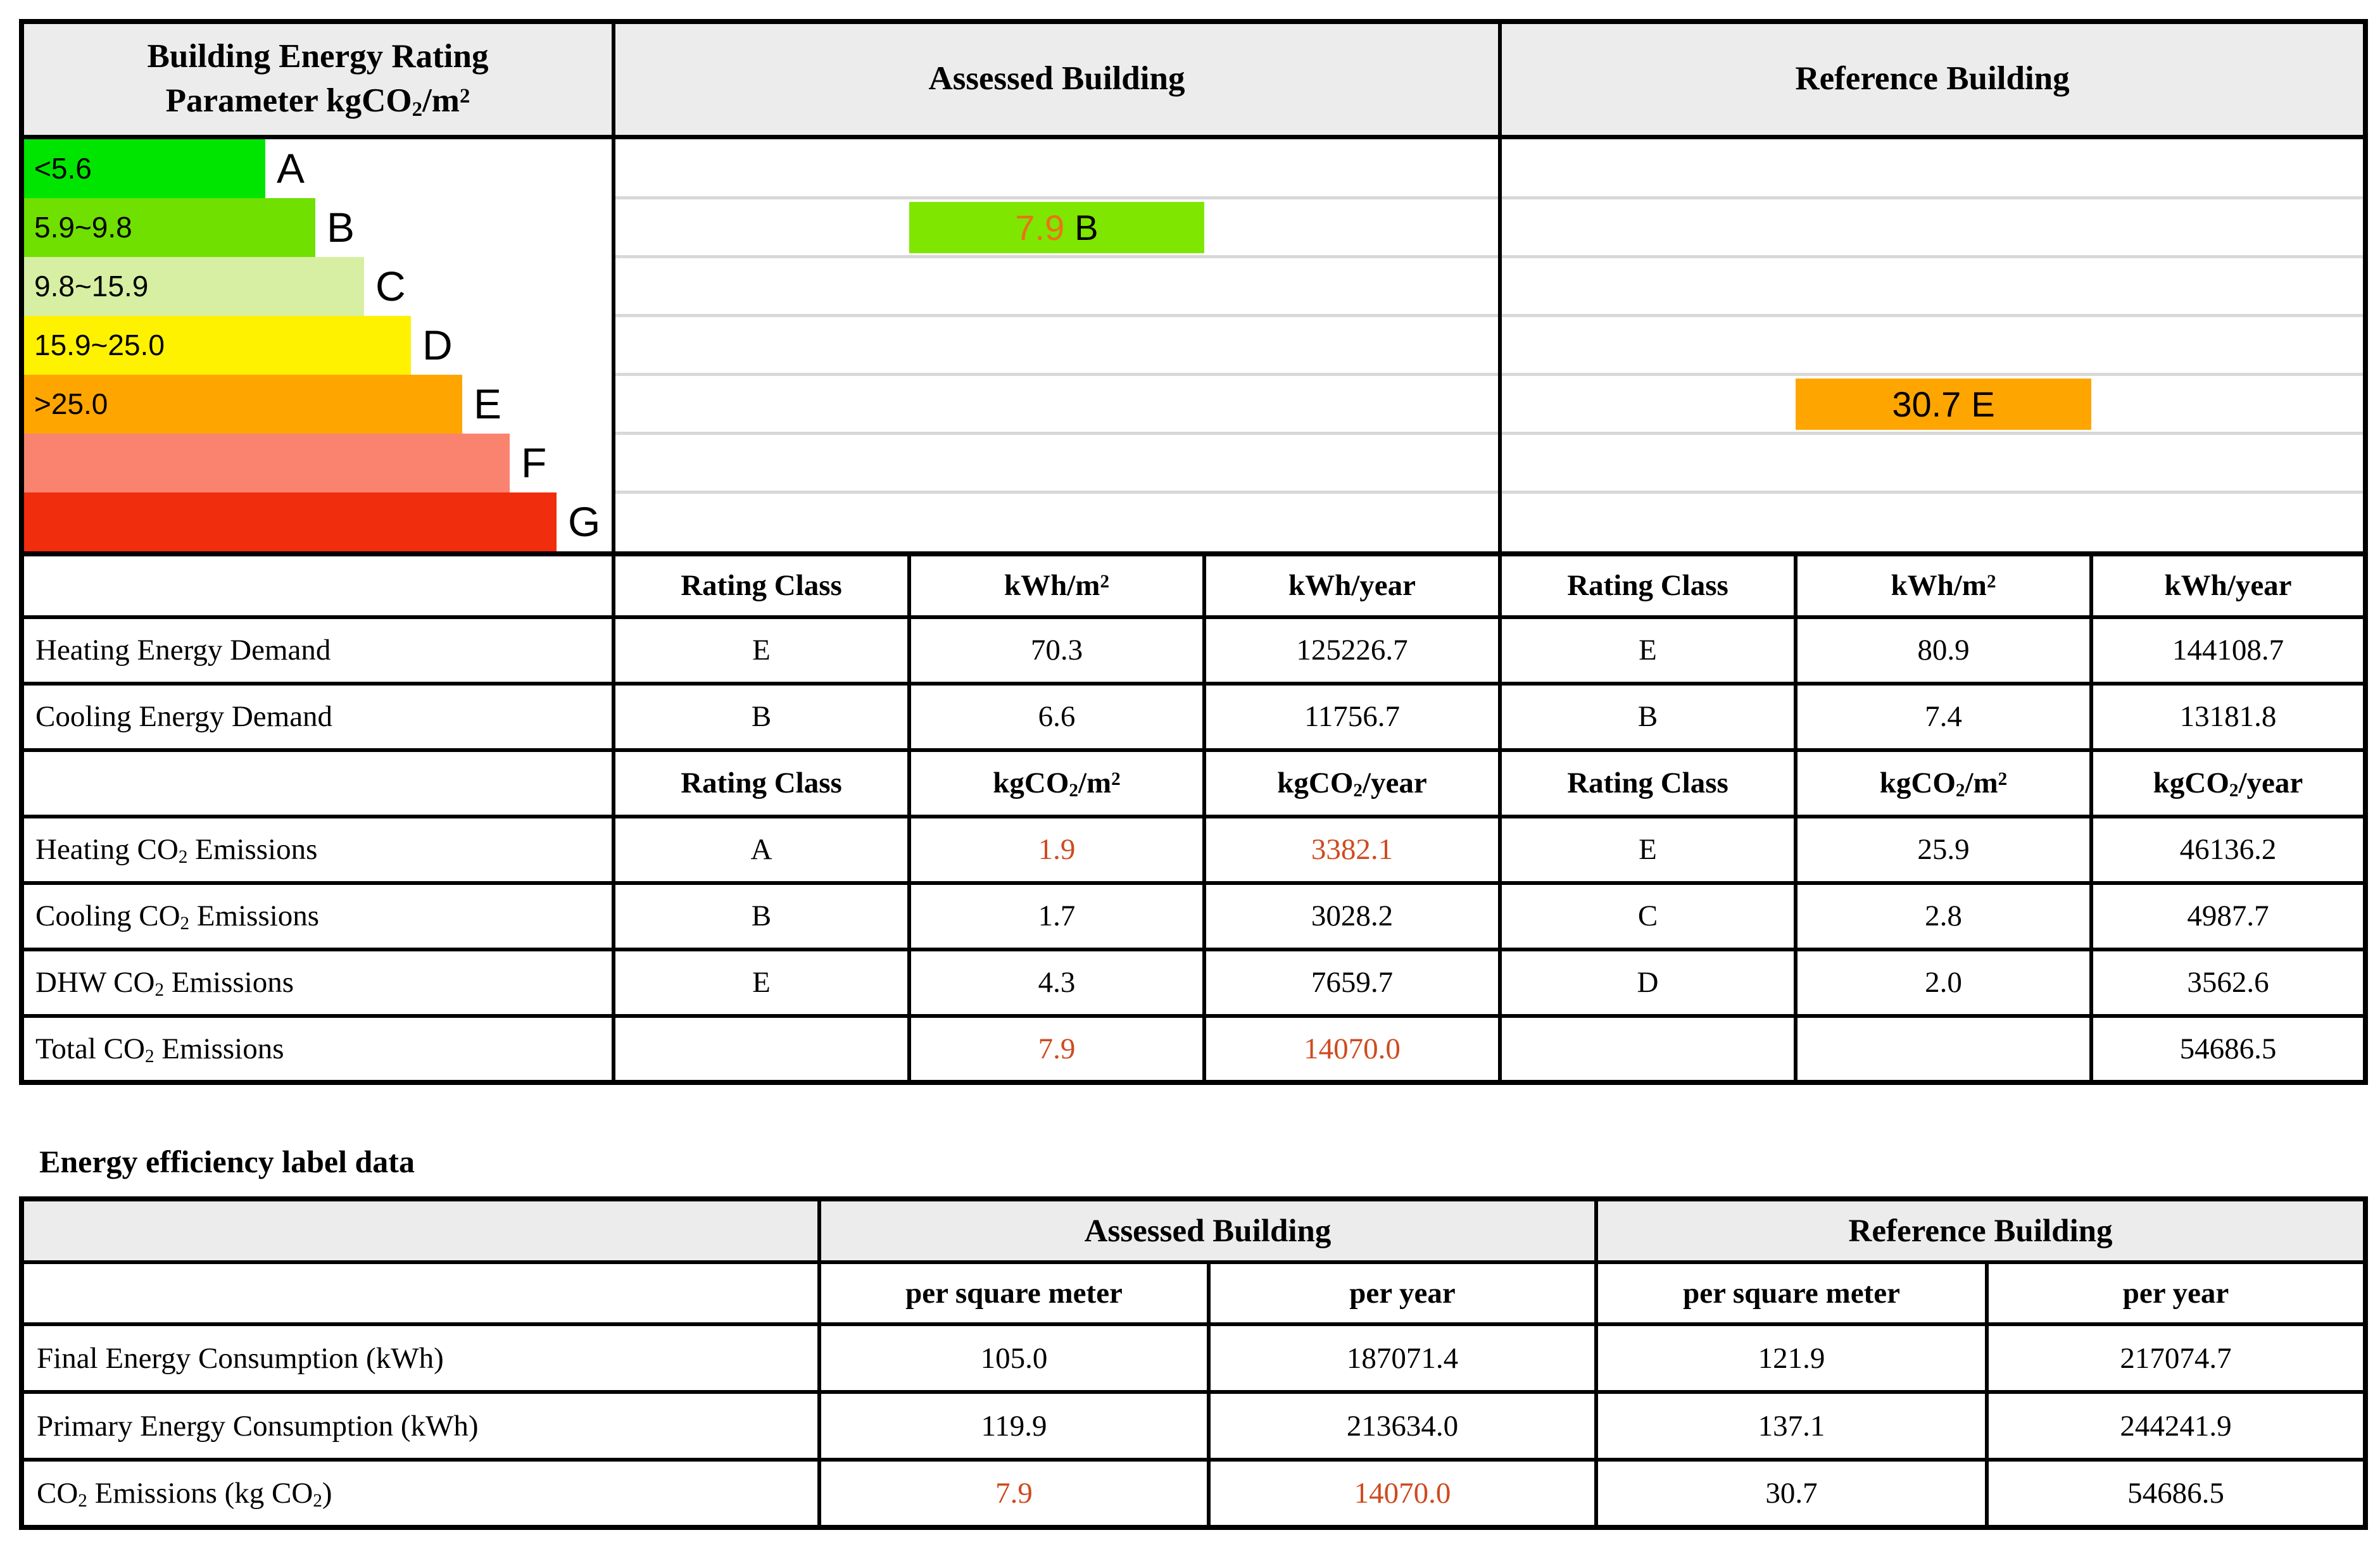  Describe the element at coordinates (1926, 404) in the screenshot. I see `reference-rating-value: 30.7` at that location.